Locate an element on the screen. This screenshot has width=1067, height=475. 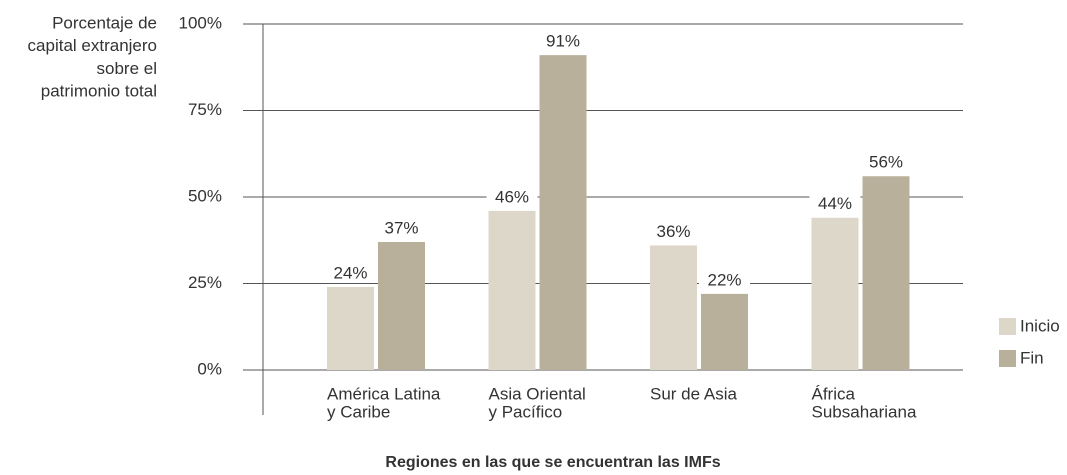
x-tick-label: África is located at coordinates (834, 393).